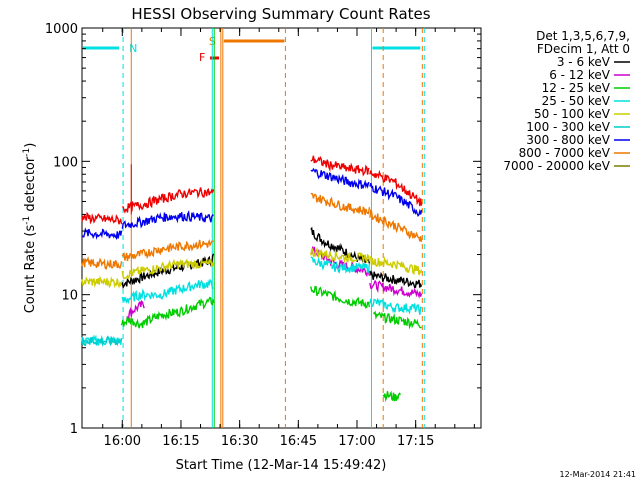  I want to click on legend-label-5: 100 - 300 keV, so click(568, 127).